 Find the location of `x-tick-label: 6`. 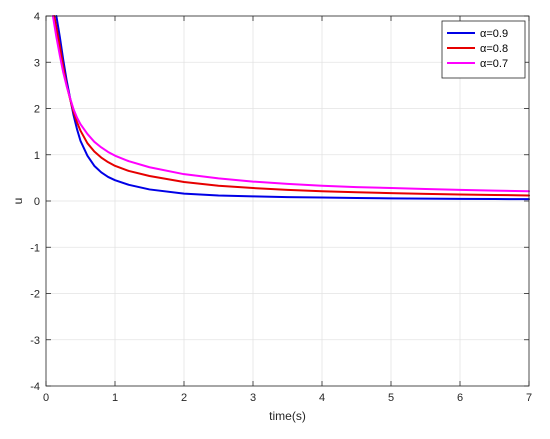

x-tick-label: 6 is located at coordinates (460, 398).